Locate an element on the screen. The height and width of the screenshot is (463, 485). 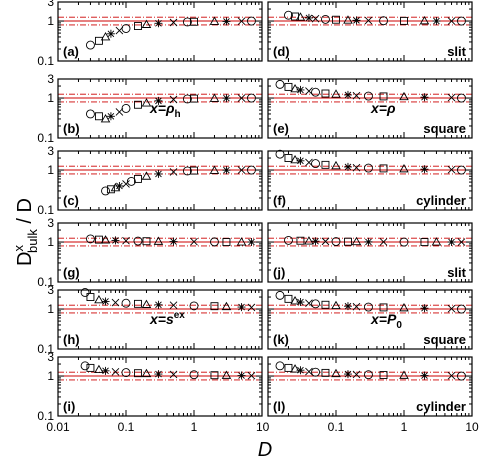
panel-label: (g) is located at coordinates (71, 272).